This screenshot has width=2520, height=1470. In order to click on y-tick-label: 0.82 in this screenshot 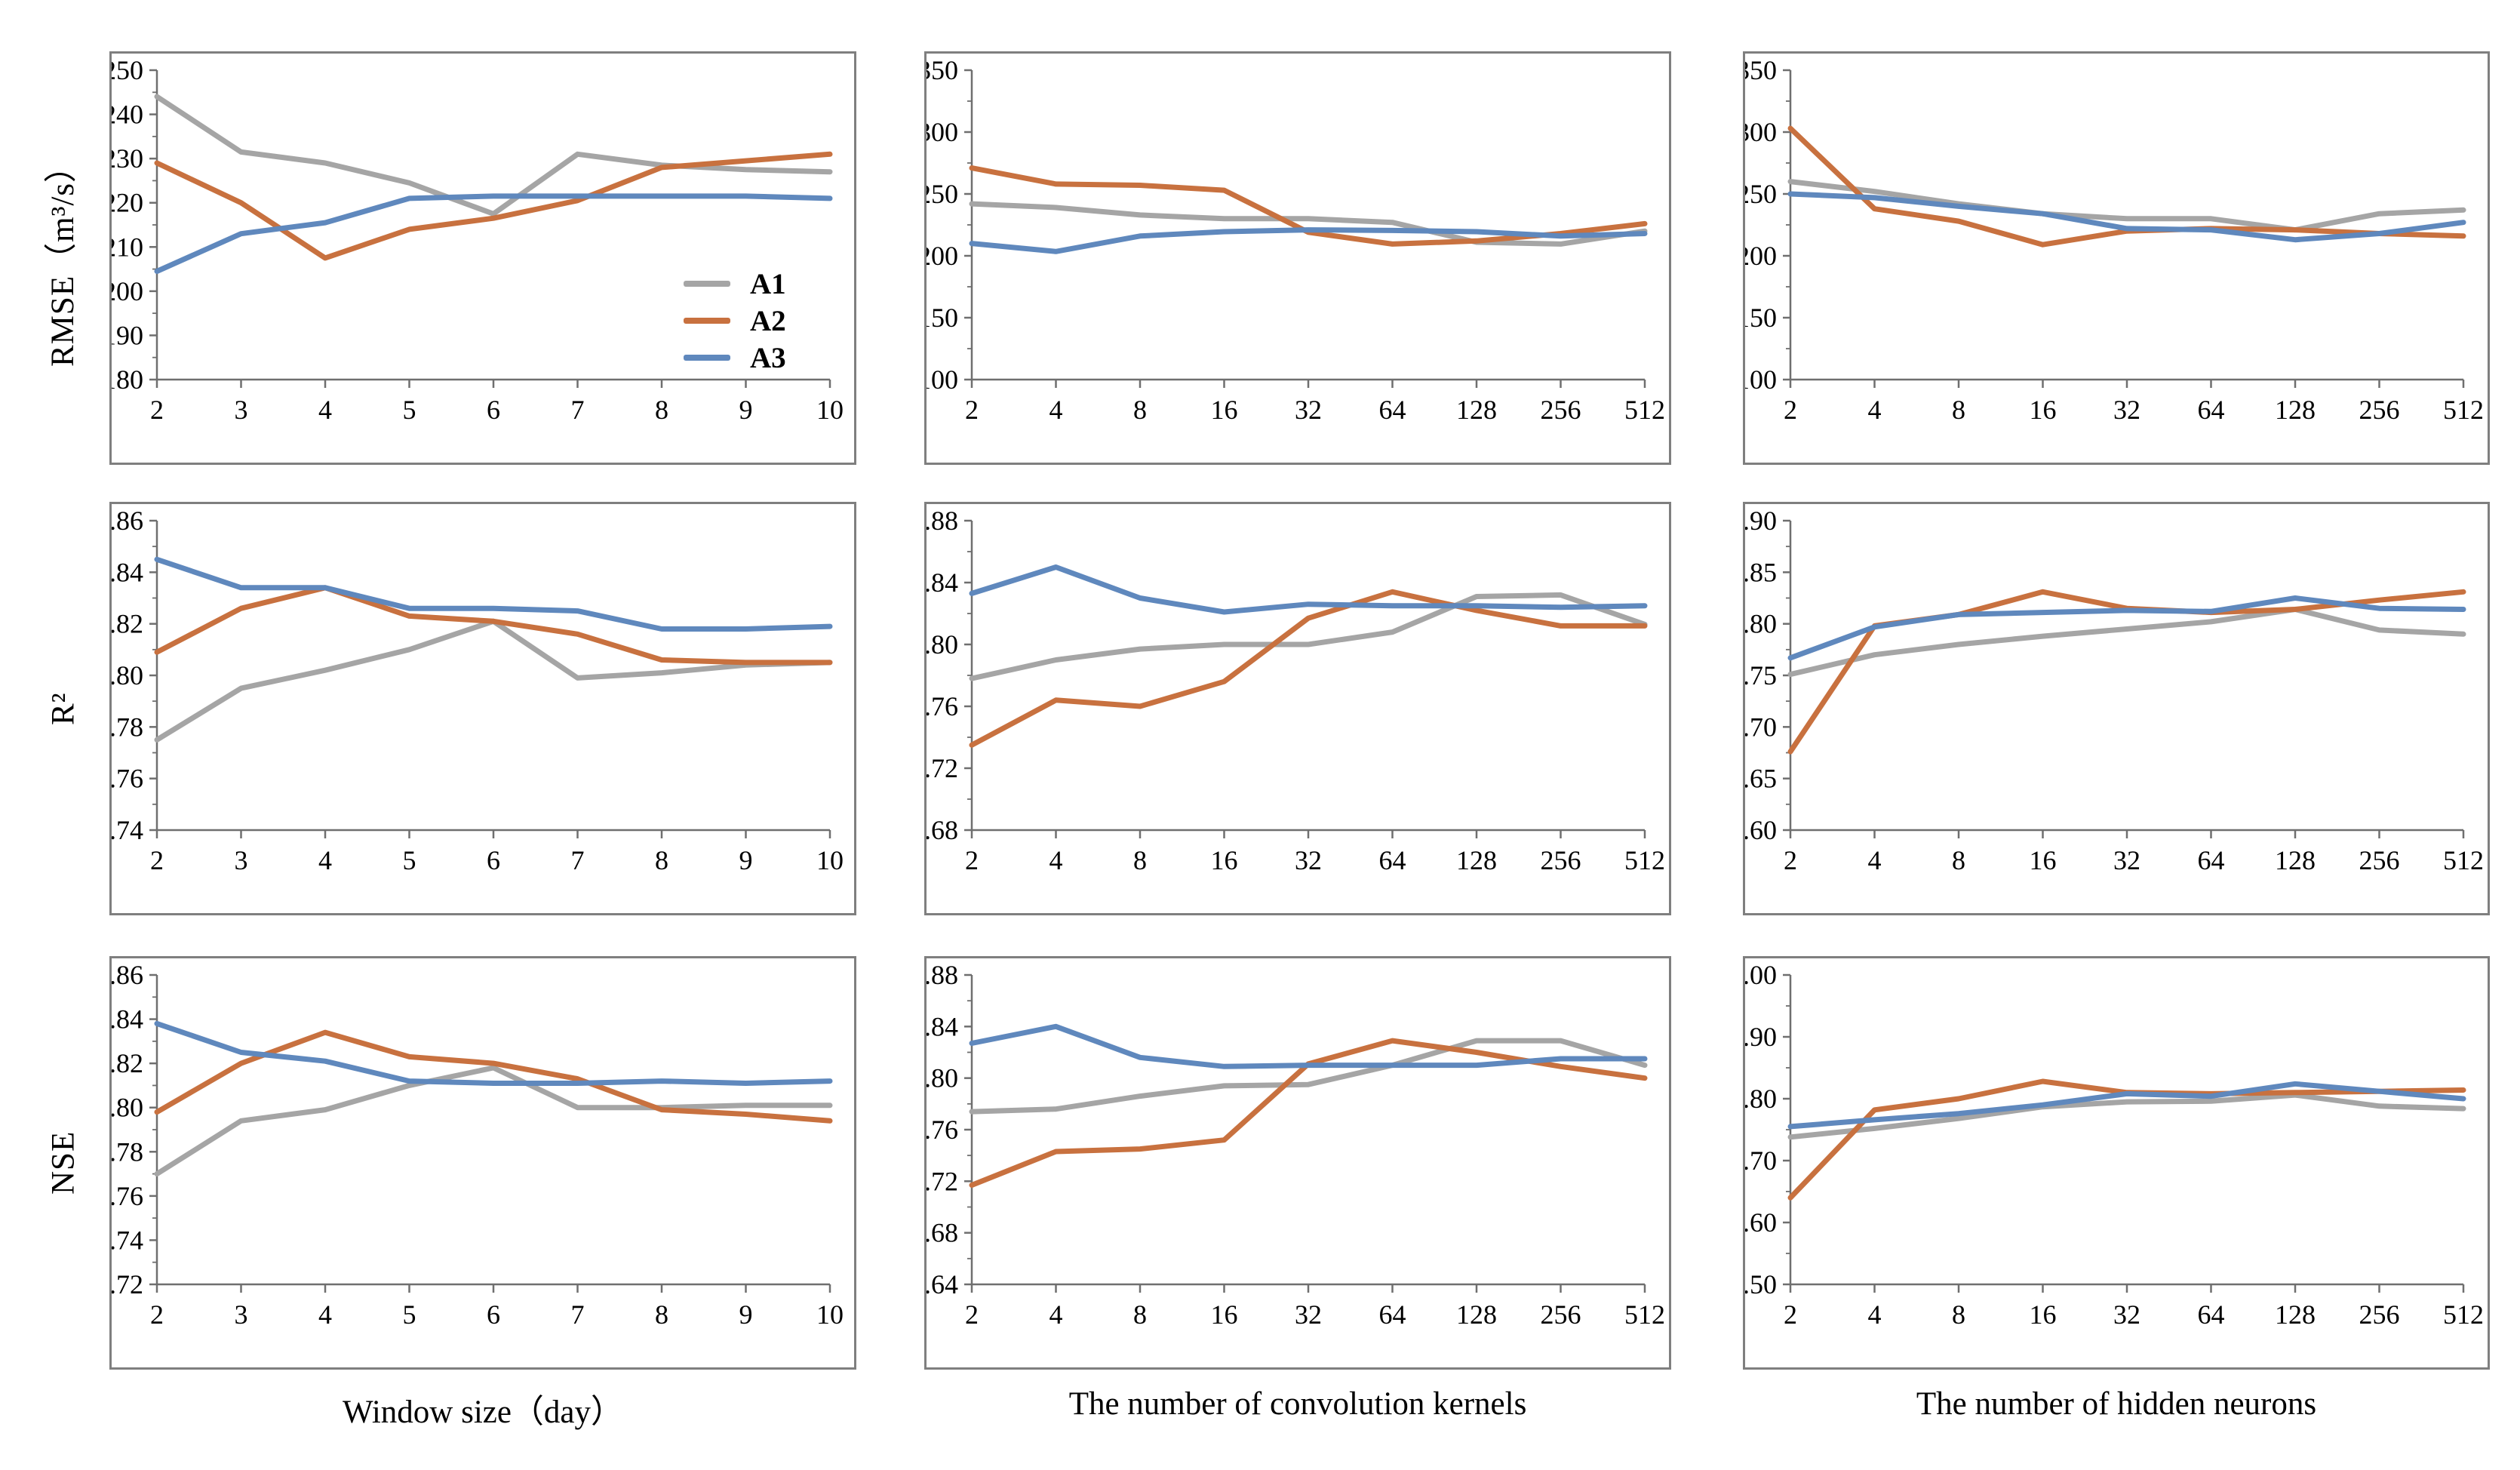, I will do `click(127, 1063)`.